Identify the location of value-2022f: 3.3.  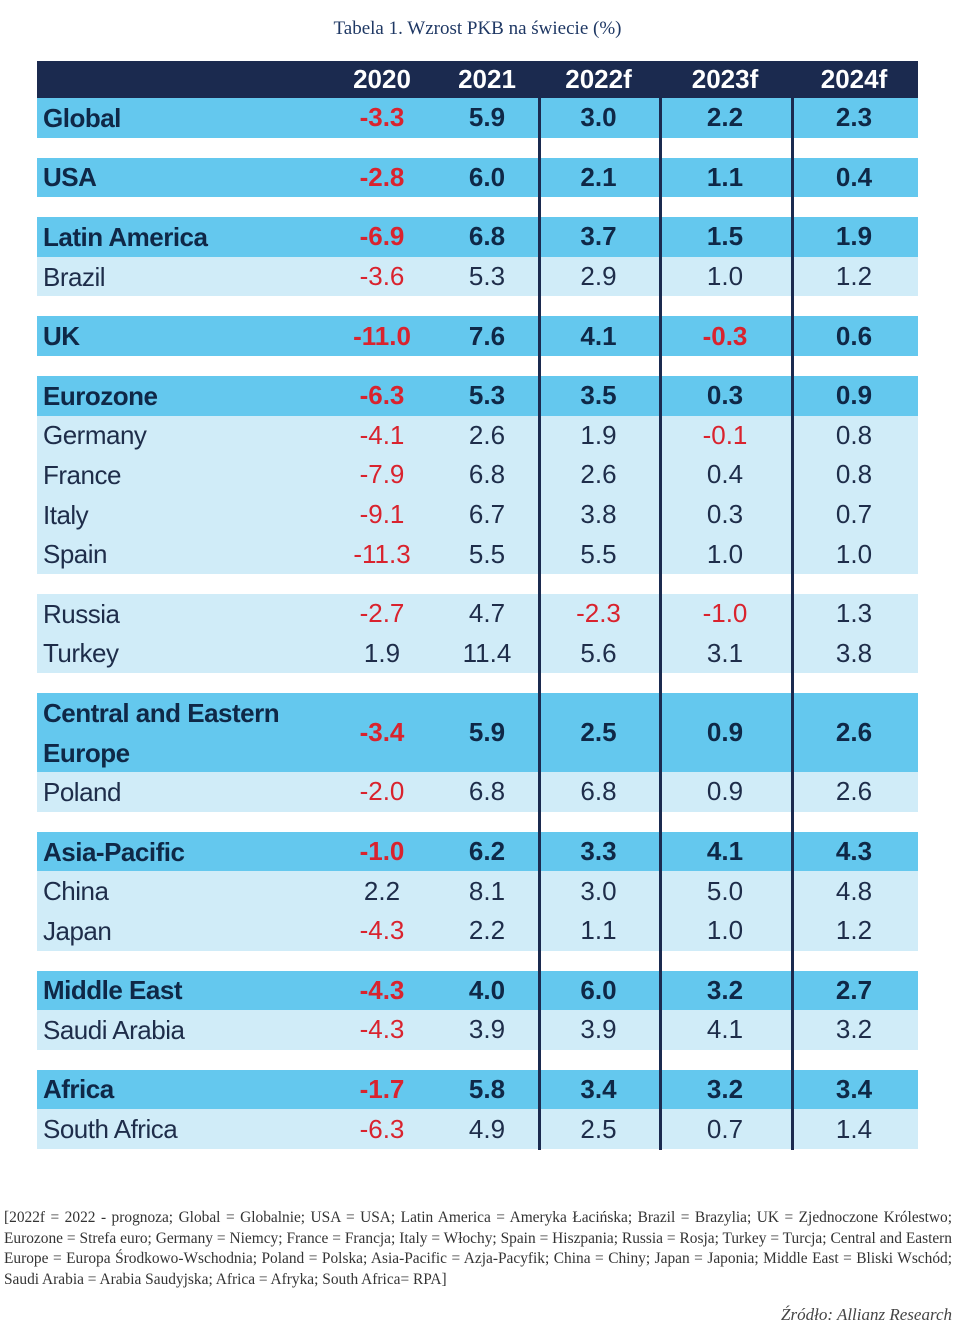
(598, 851).